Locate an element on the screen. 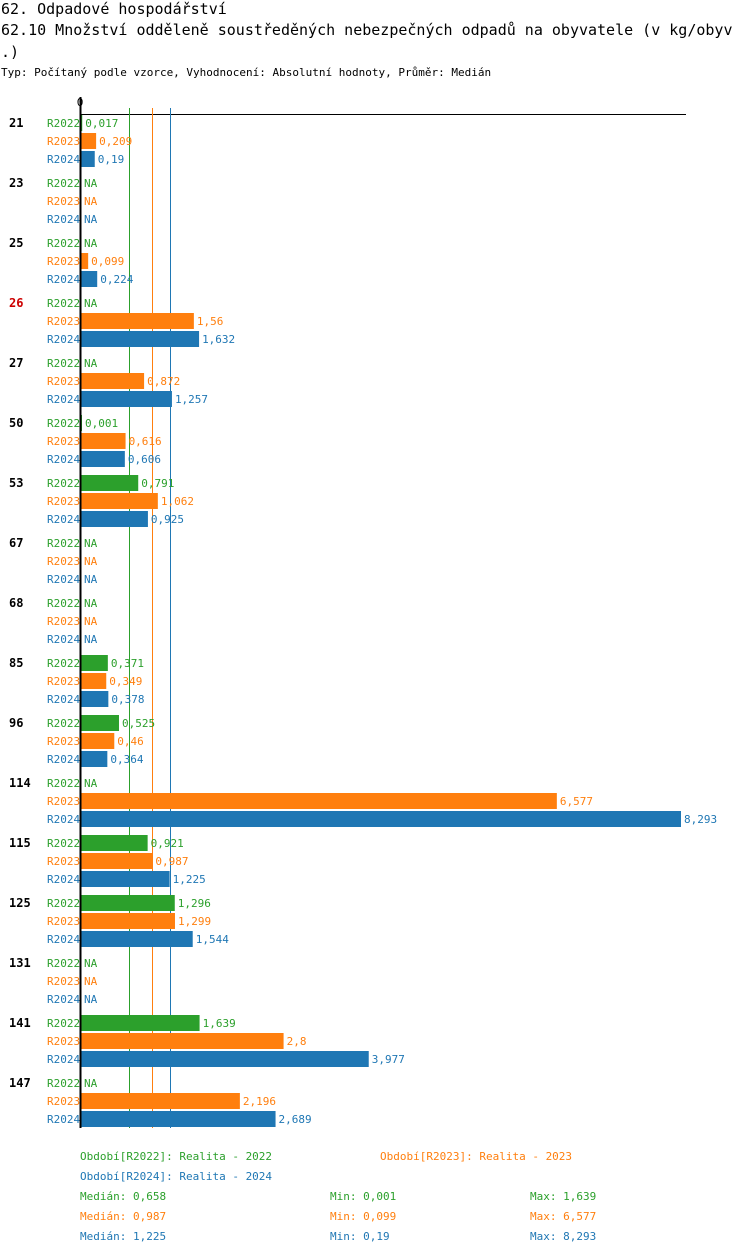 The width and height of the screenshot is (750, 1254). stat-min-r2023: Min: 0,099 is located at coordinates (363, 1216).